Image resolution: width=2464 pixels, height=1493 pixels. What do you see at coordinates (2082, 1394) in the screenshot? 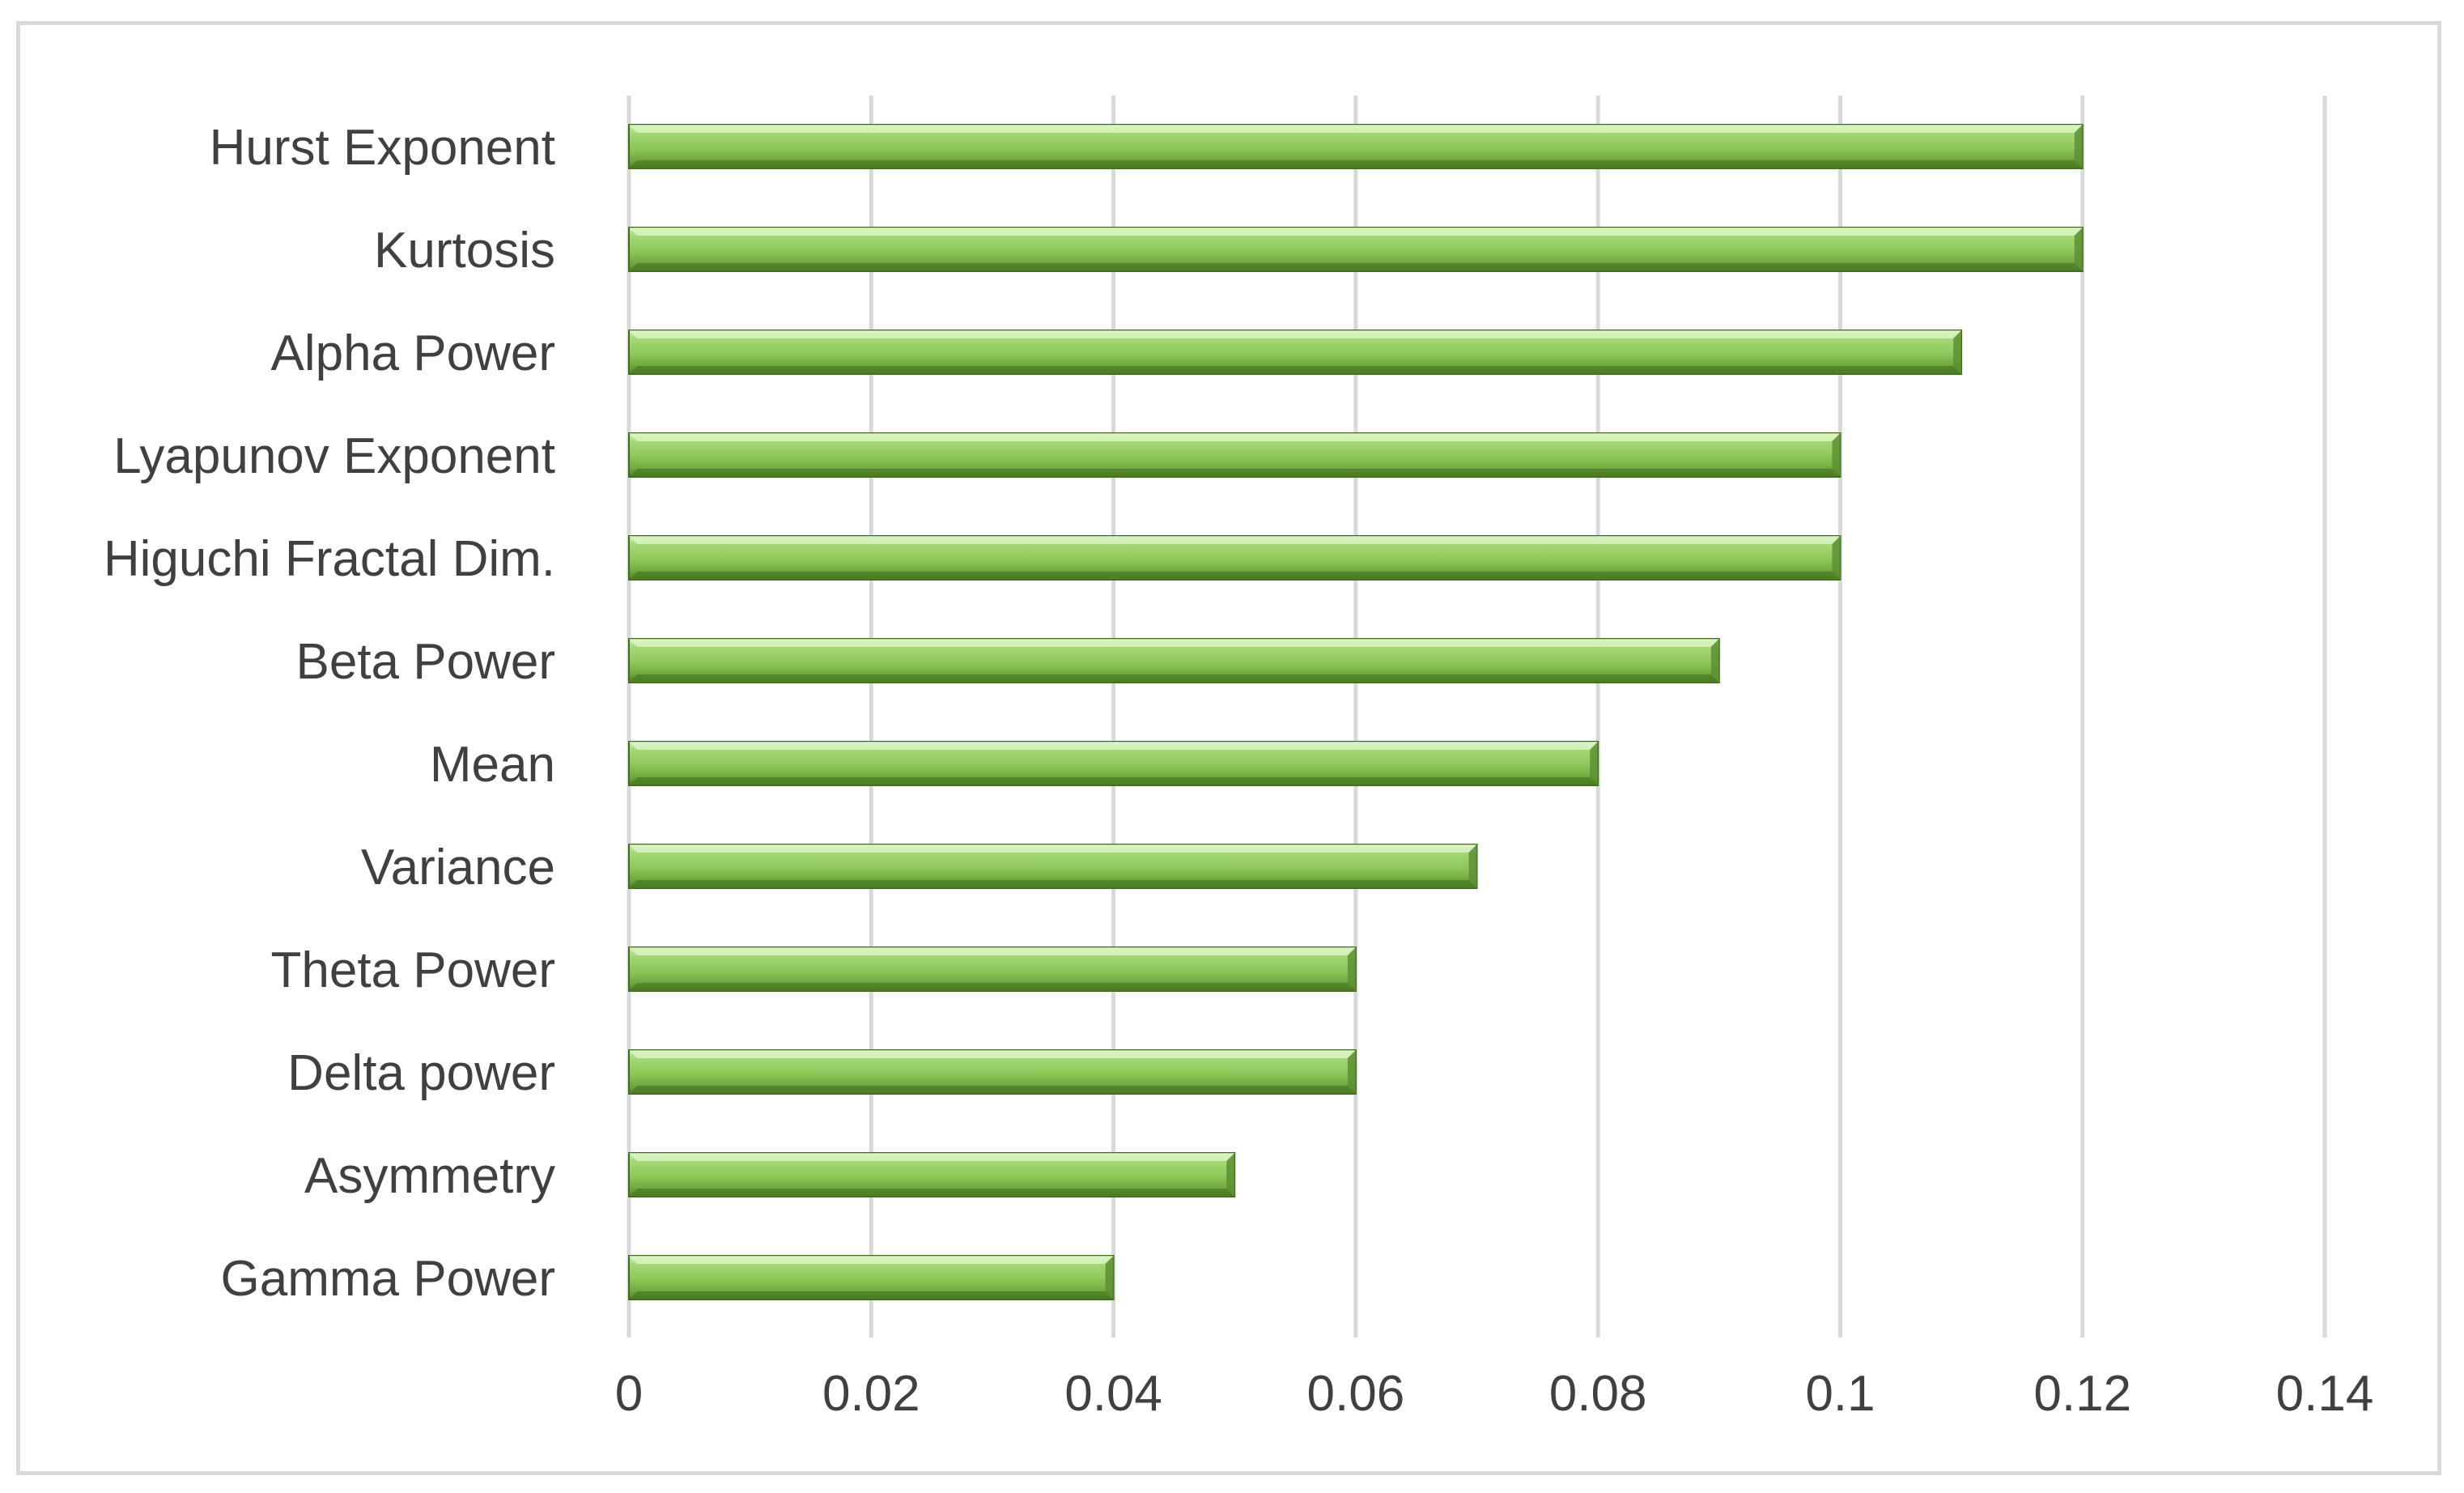
I see `x-tick-label: 0.12` at bounding box center [2082, 1394].